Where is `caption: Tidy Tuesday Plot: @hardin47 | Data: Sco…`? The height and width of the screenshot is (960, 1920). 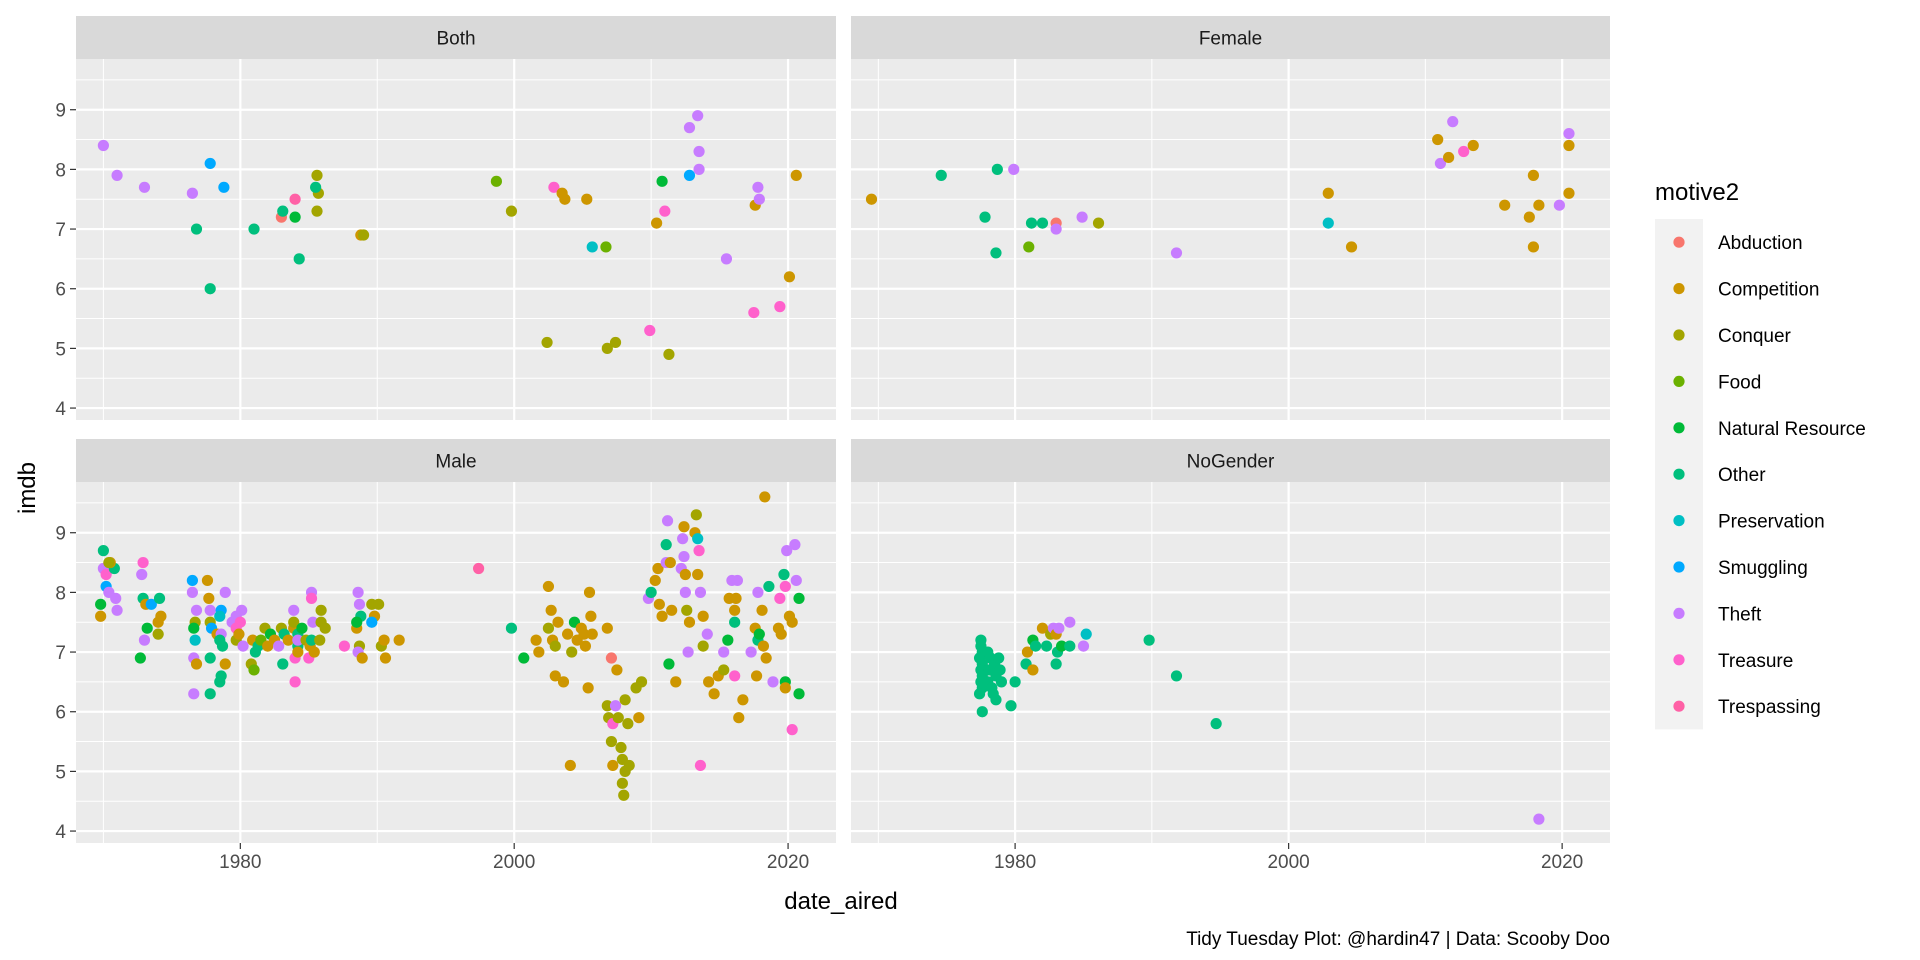 caption: Tidy Tuesday Plot: @hardin47 | Data: Sco… is located at coordinates (1398, 939).